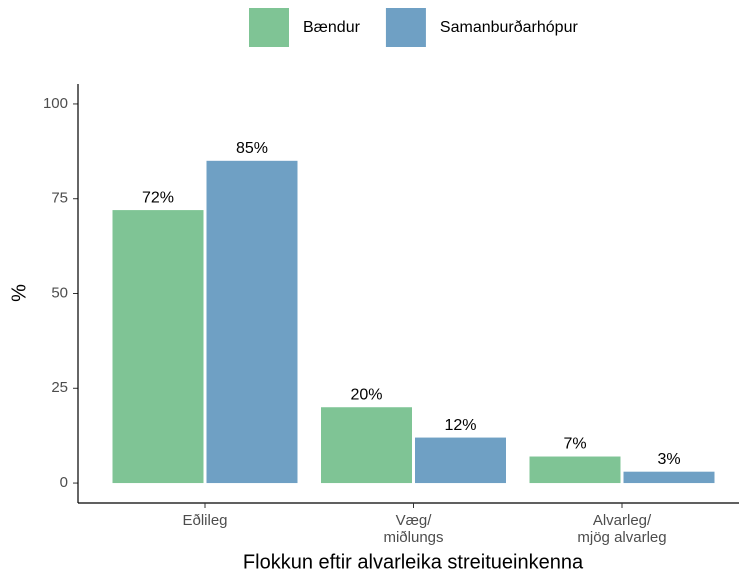 The image size is (739, 574). What do you see at coordinates (668, 459) in the screenshot?
I see `value-label: 3%` at bounding box center [668, 459].